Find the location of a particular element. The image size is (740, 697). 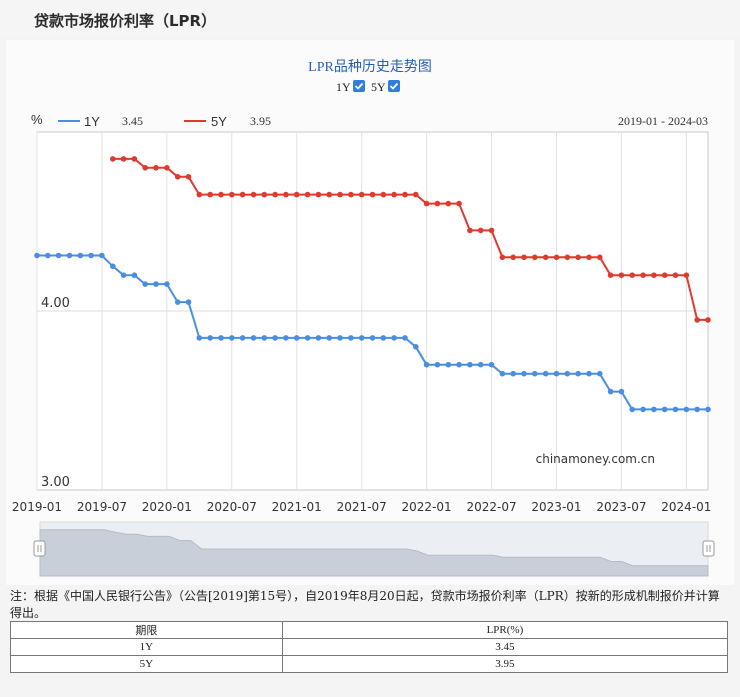

toggle-5y-checkbox is located at coordinates (394, 86).